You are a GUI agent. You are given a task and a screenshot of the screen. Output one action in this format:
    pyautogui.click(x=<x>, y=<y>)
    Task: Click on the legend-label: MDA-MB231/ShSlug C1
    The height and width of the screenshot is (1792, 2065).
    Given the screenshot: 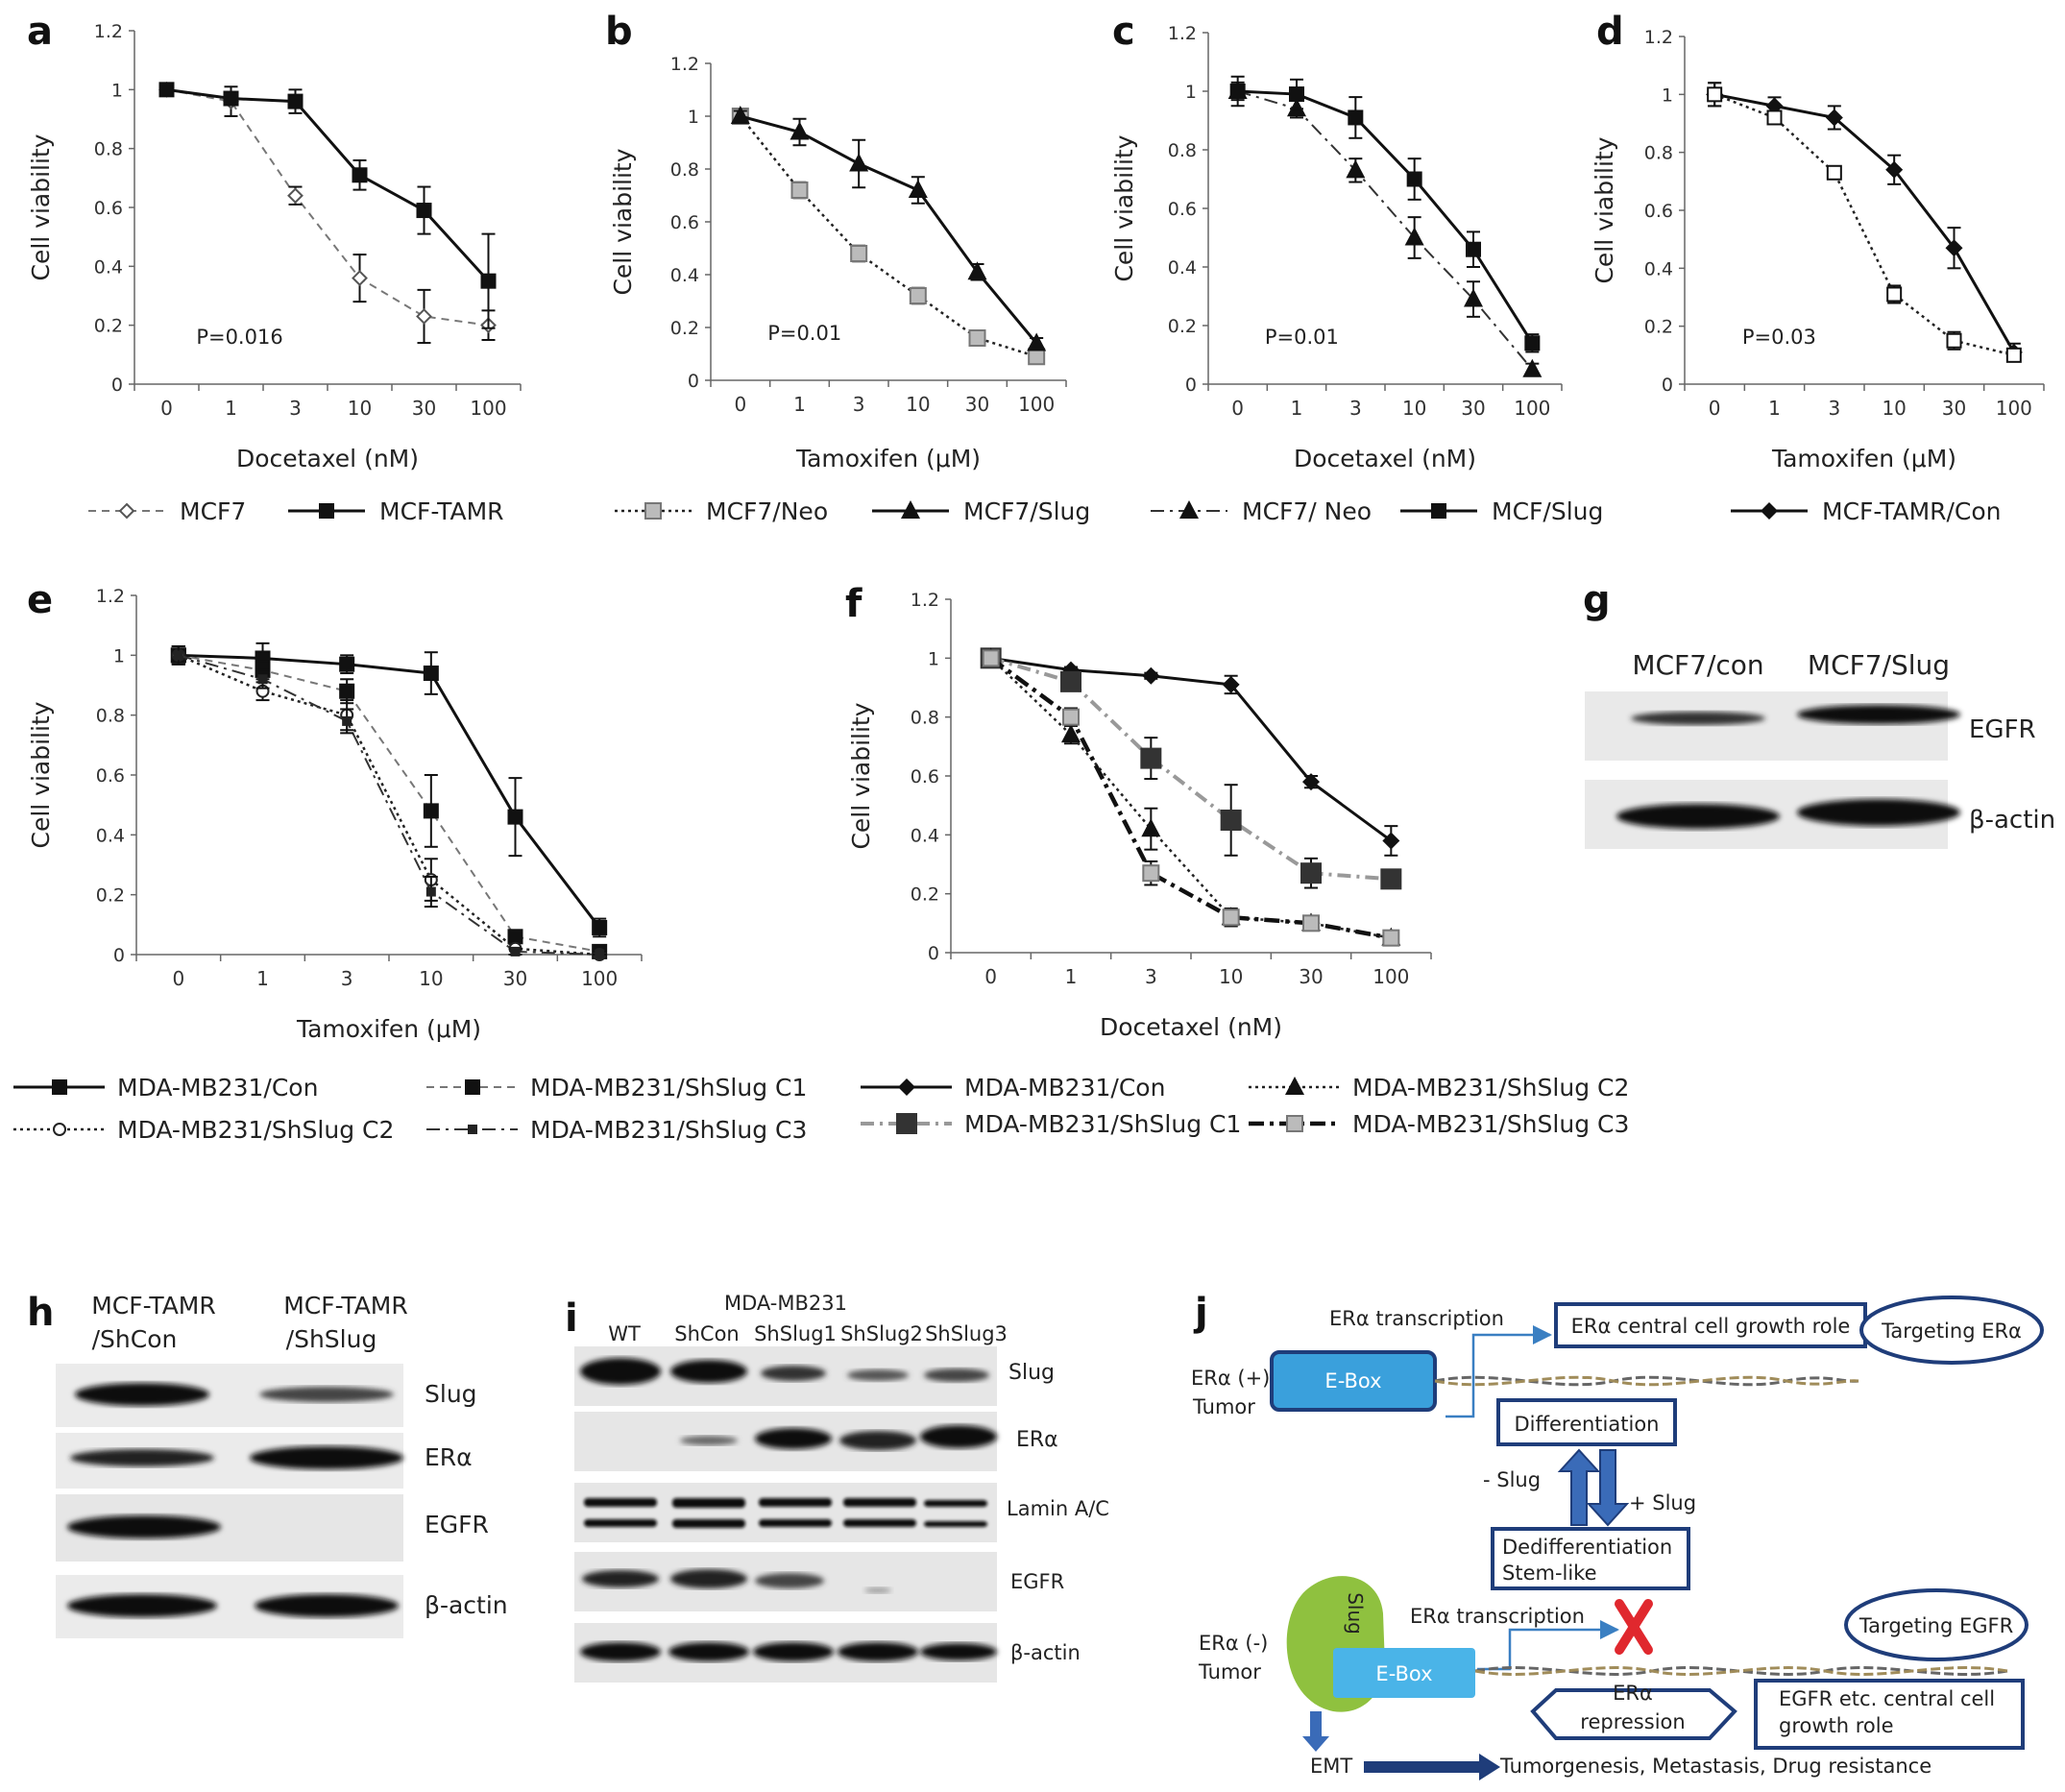 What is the action you would take?
    pyautogui.click(x=1102, y=1124)
    